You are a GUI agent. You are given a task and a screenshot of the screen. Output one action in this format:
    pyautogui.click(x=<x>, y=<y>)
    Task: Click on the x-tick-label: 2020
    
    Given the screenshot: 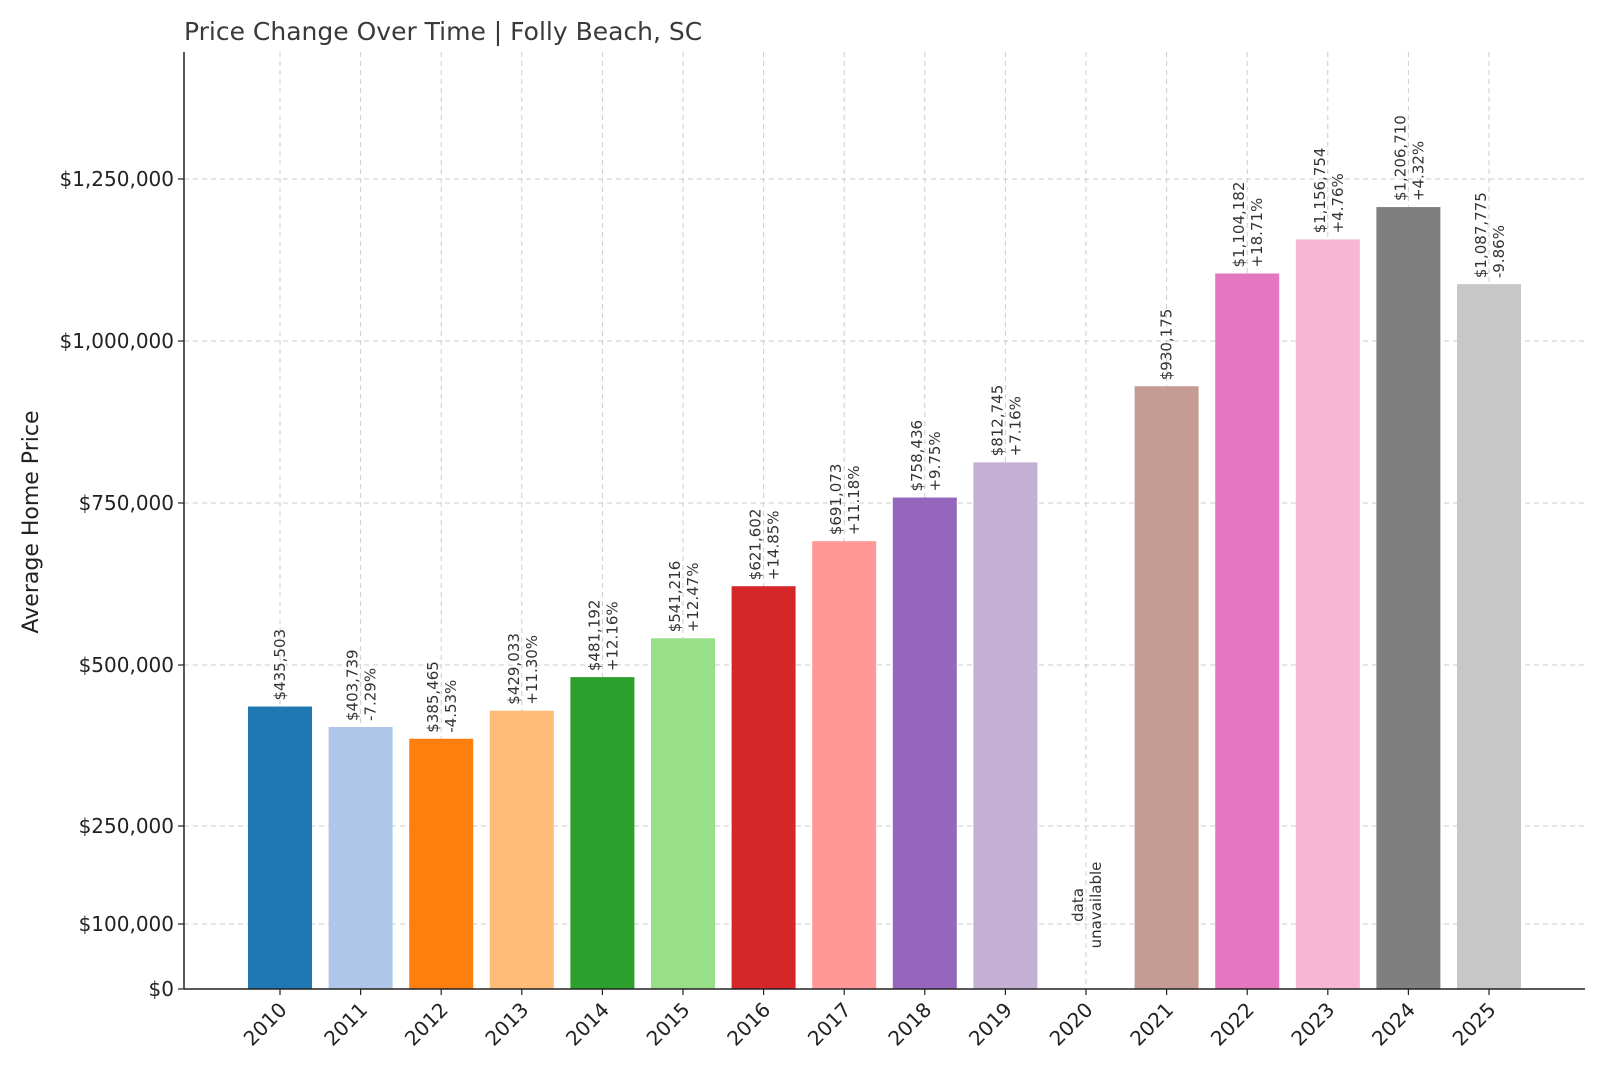 What is the action you would take?
    pyautogui.click(x=1071, y=1024)
    